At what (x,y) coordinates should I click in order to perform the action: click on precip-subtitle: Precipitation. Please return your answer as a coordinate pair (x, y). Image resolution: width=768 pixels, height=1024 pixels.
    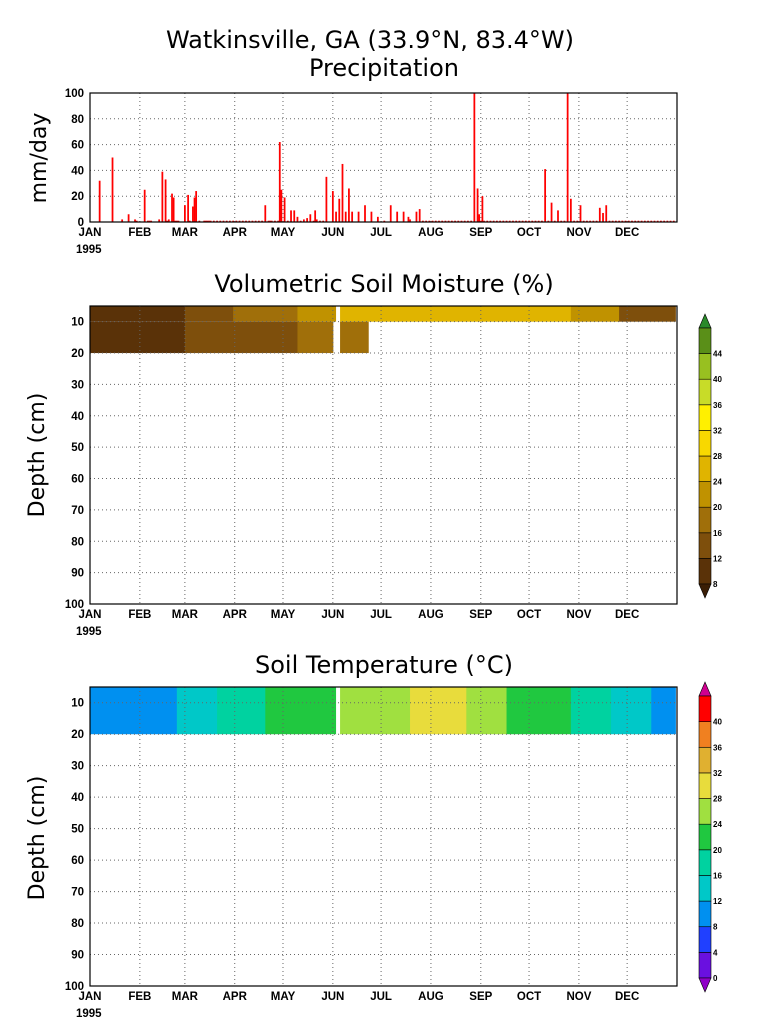
    Looking at the image, I should click on (384, 68).